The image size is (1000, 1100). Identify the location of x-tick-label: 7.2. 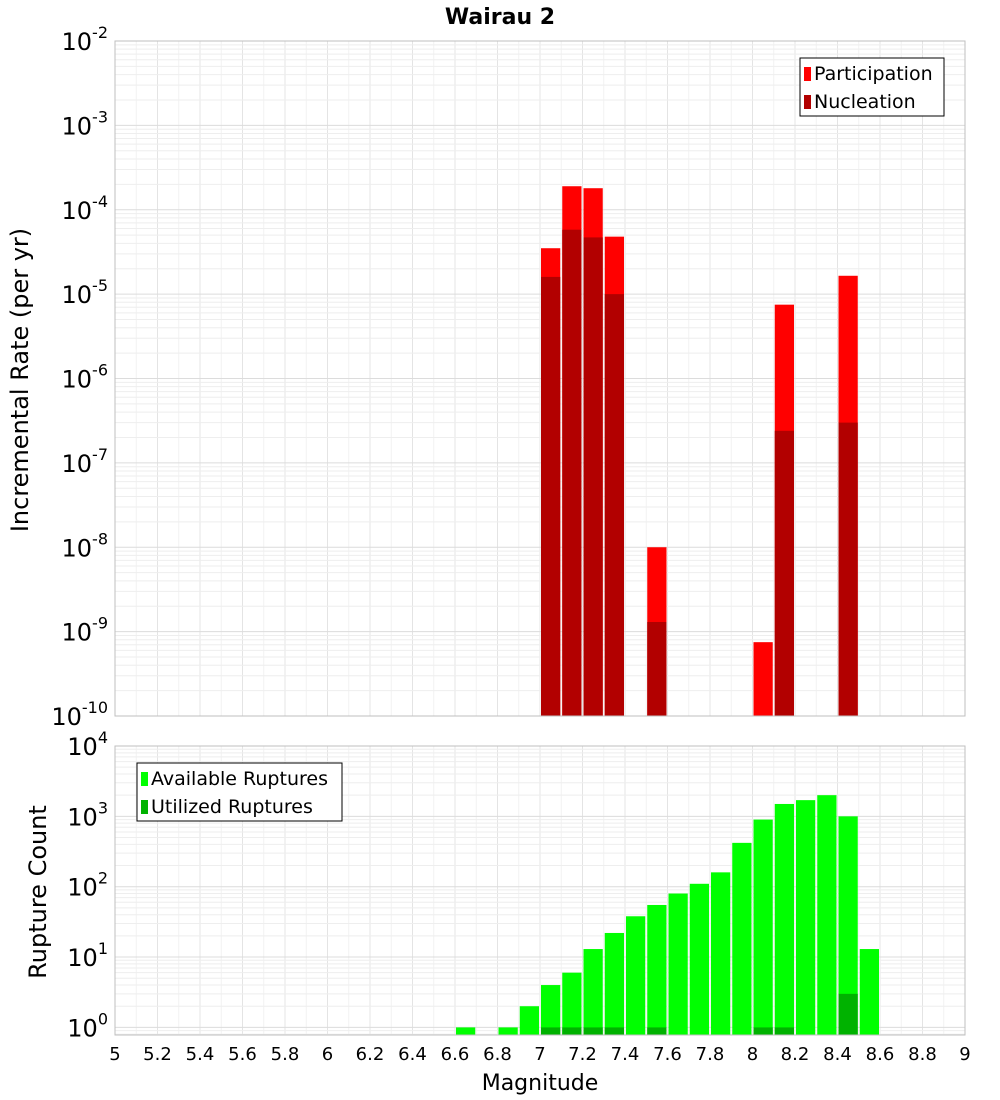
(582, 1054).